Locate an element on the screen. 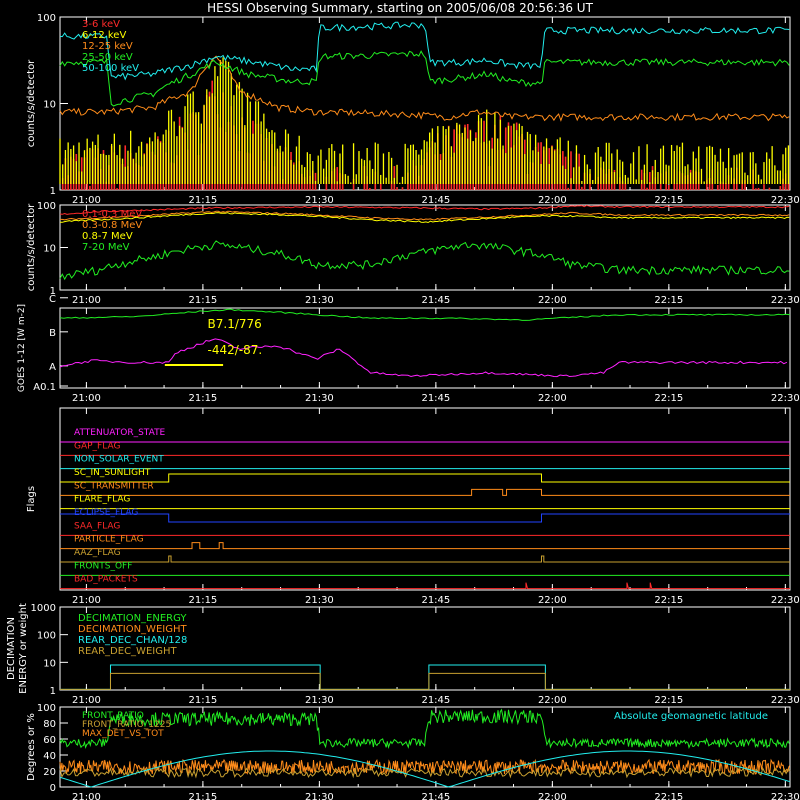 This screenshot has width=800, height=800. front-ratio-1225-line is located at coordinates (425, 773).